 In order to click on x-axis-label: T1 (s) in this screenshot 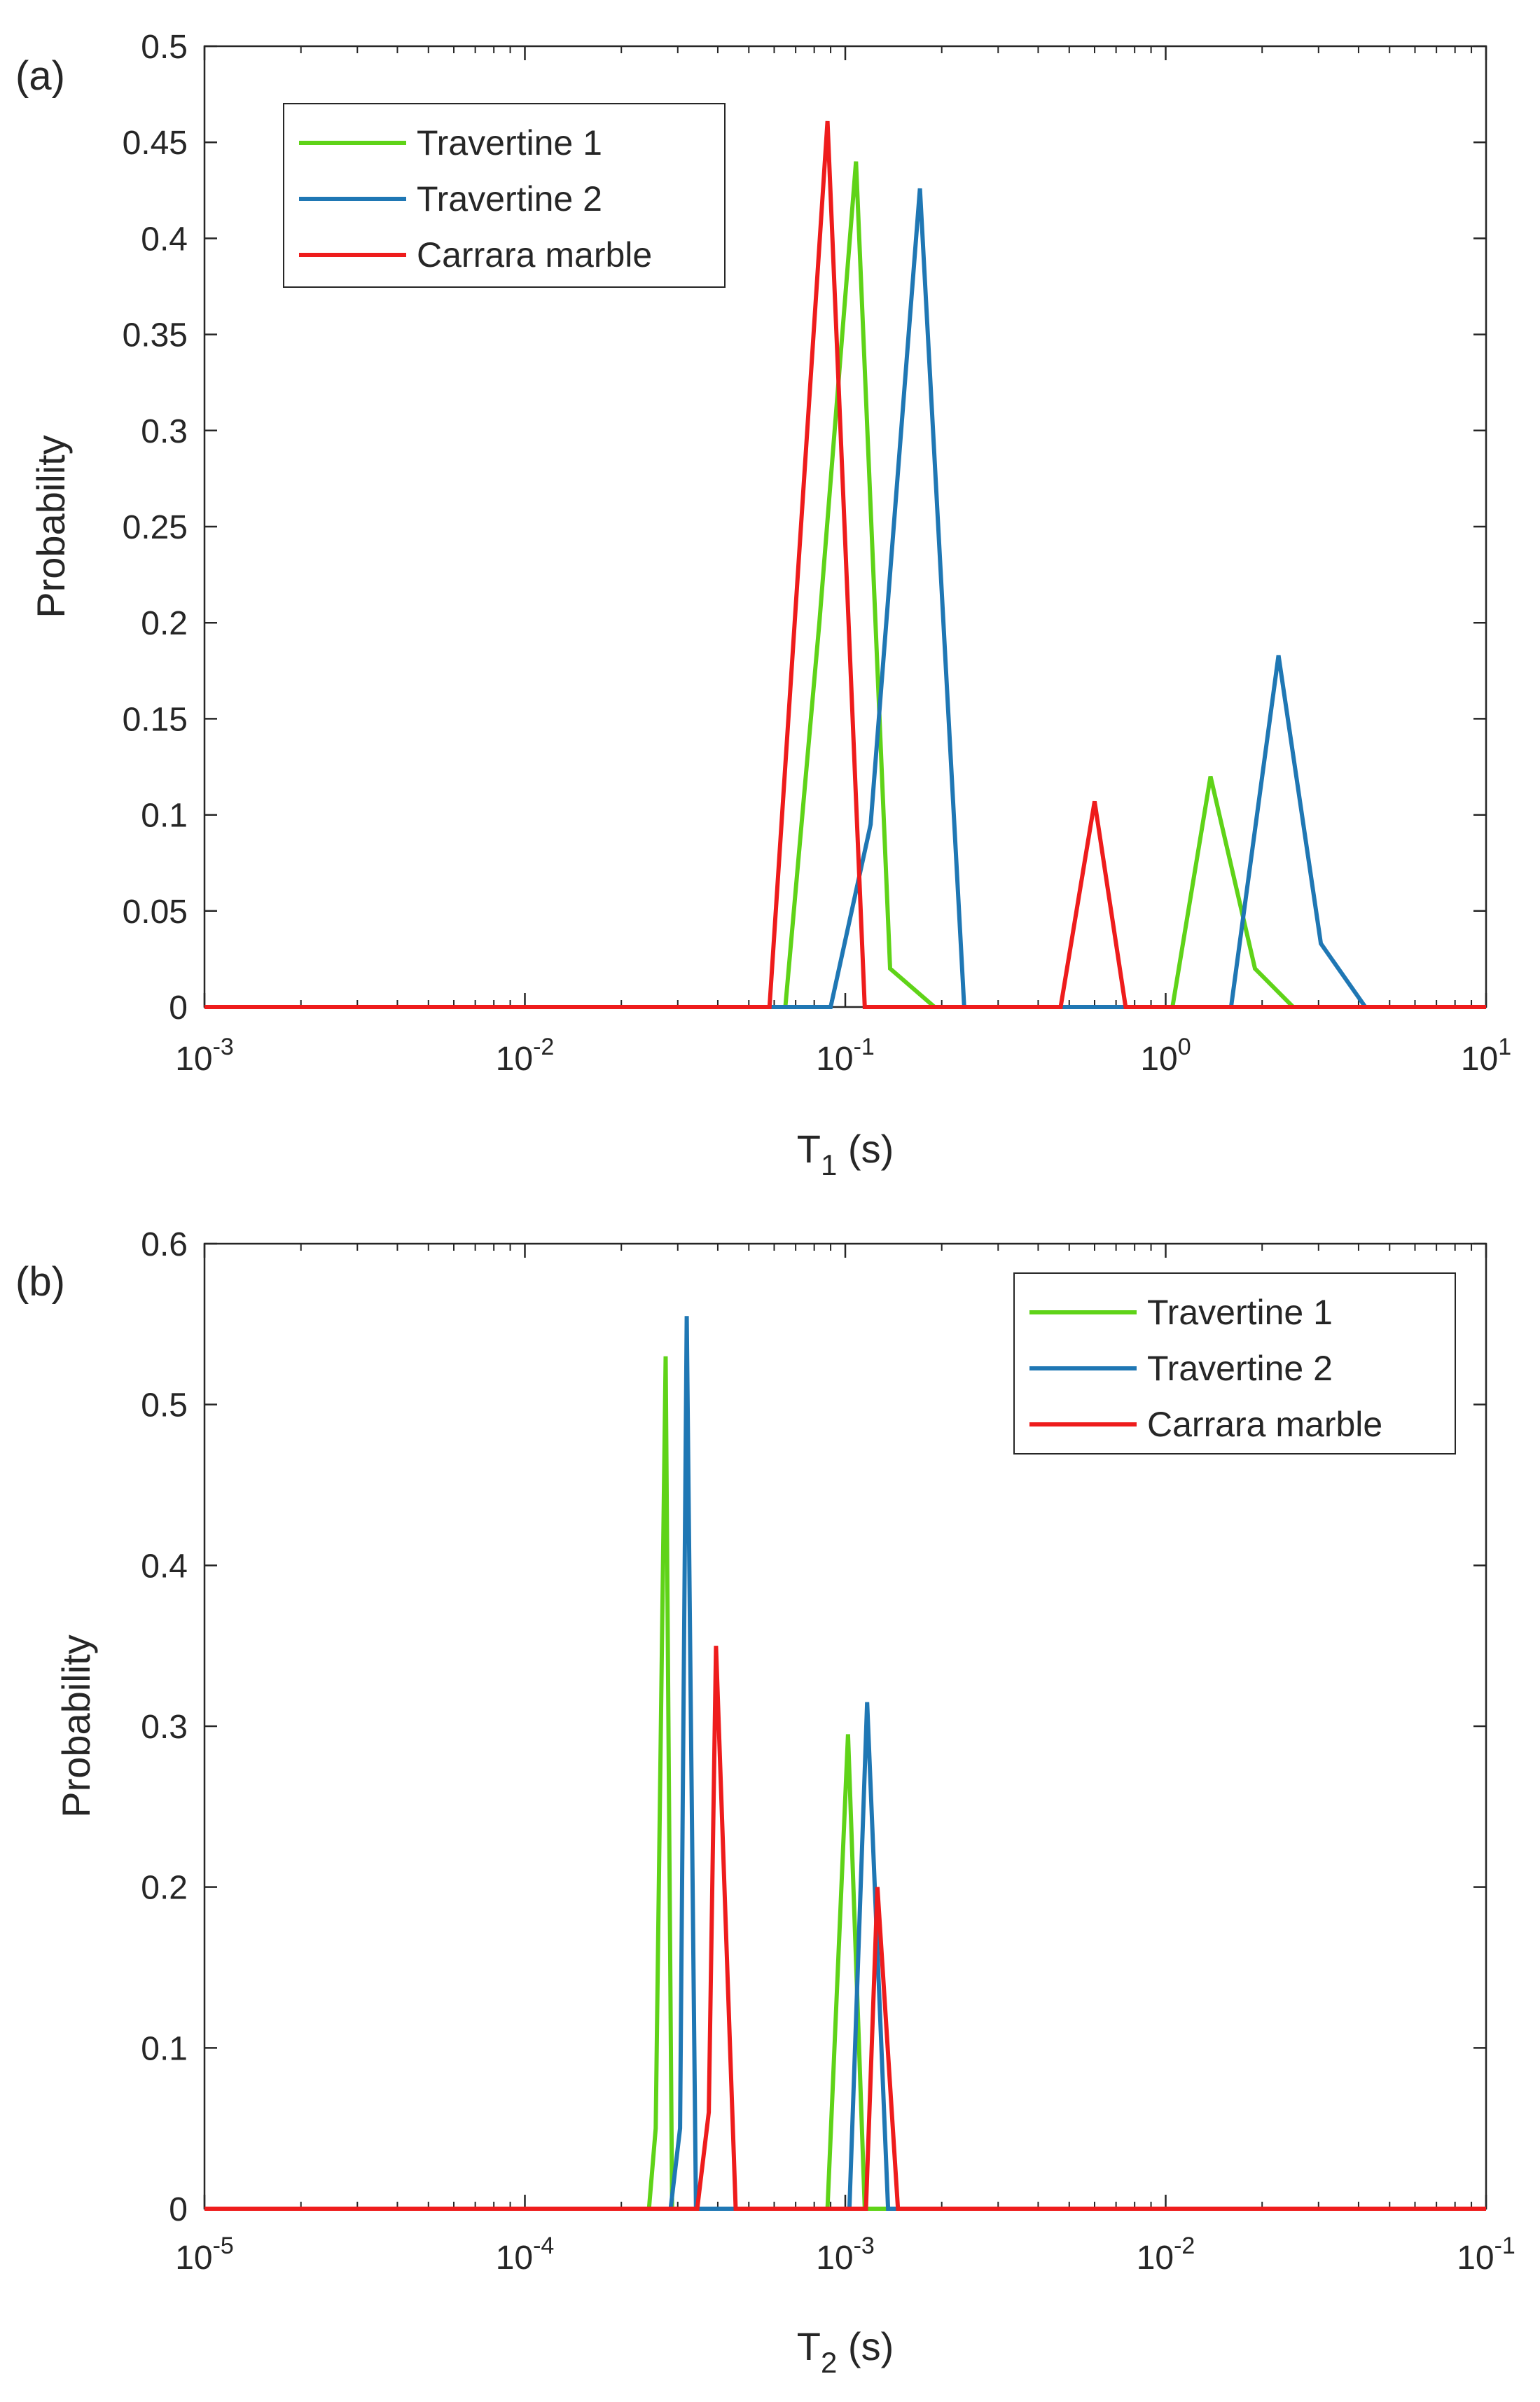, I will do `click(845, 1154)`.